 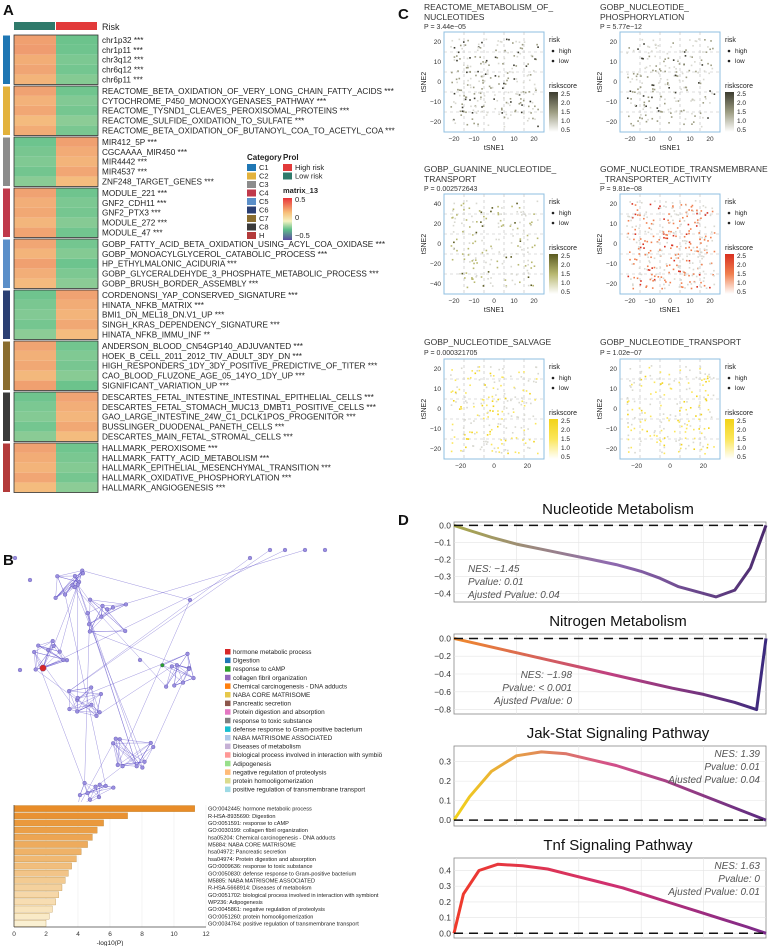 I want to click on tsne-y-tick: −20, so click(x=435, y=264).